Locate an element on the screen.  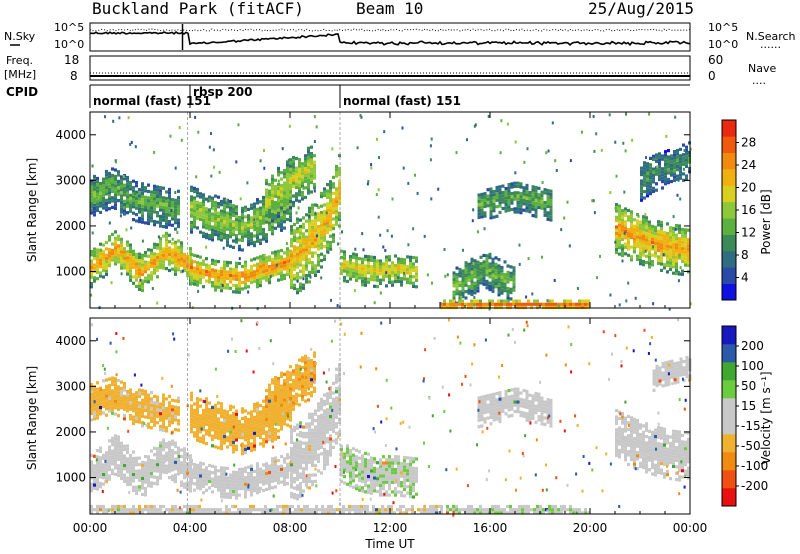
colorbar-swatch is located at coordinates (729, 194).